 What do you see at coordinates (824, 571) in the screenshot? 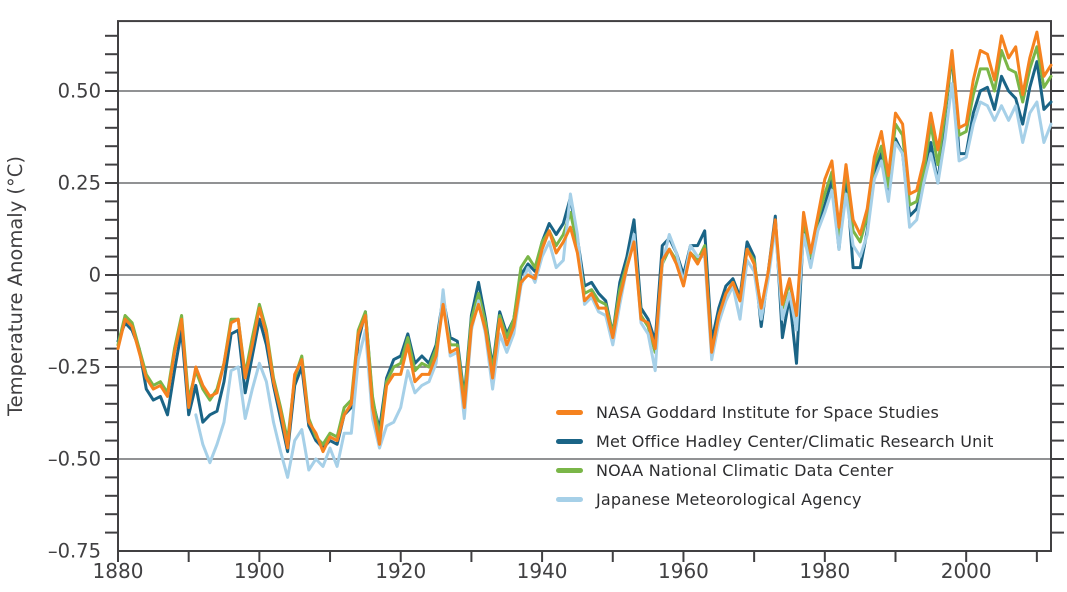
I see `x-tick-label: 1980` at bounding box center [824, 571].